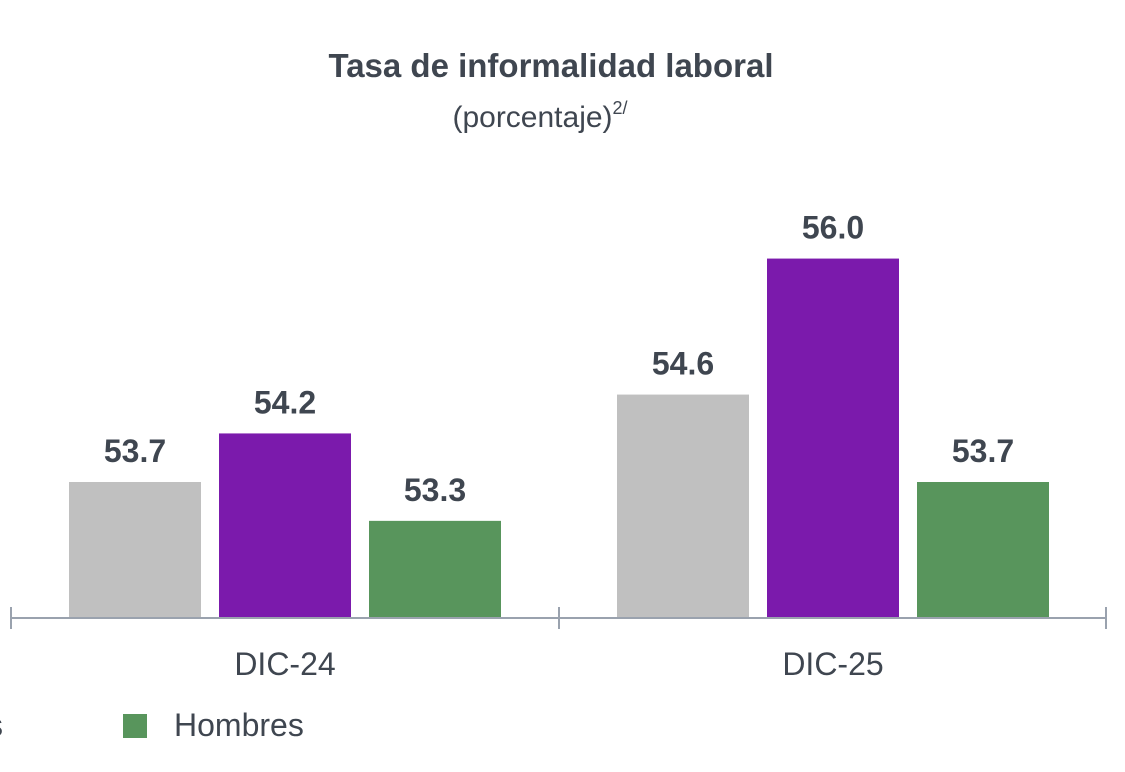 The width and height of the screenshot is (1125, 772). I want to click on legend: s Hombres, so click(152, 725).